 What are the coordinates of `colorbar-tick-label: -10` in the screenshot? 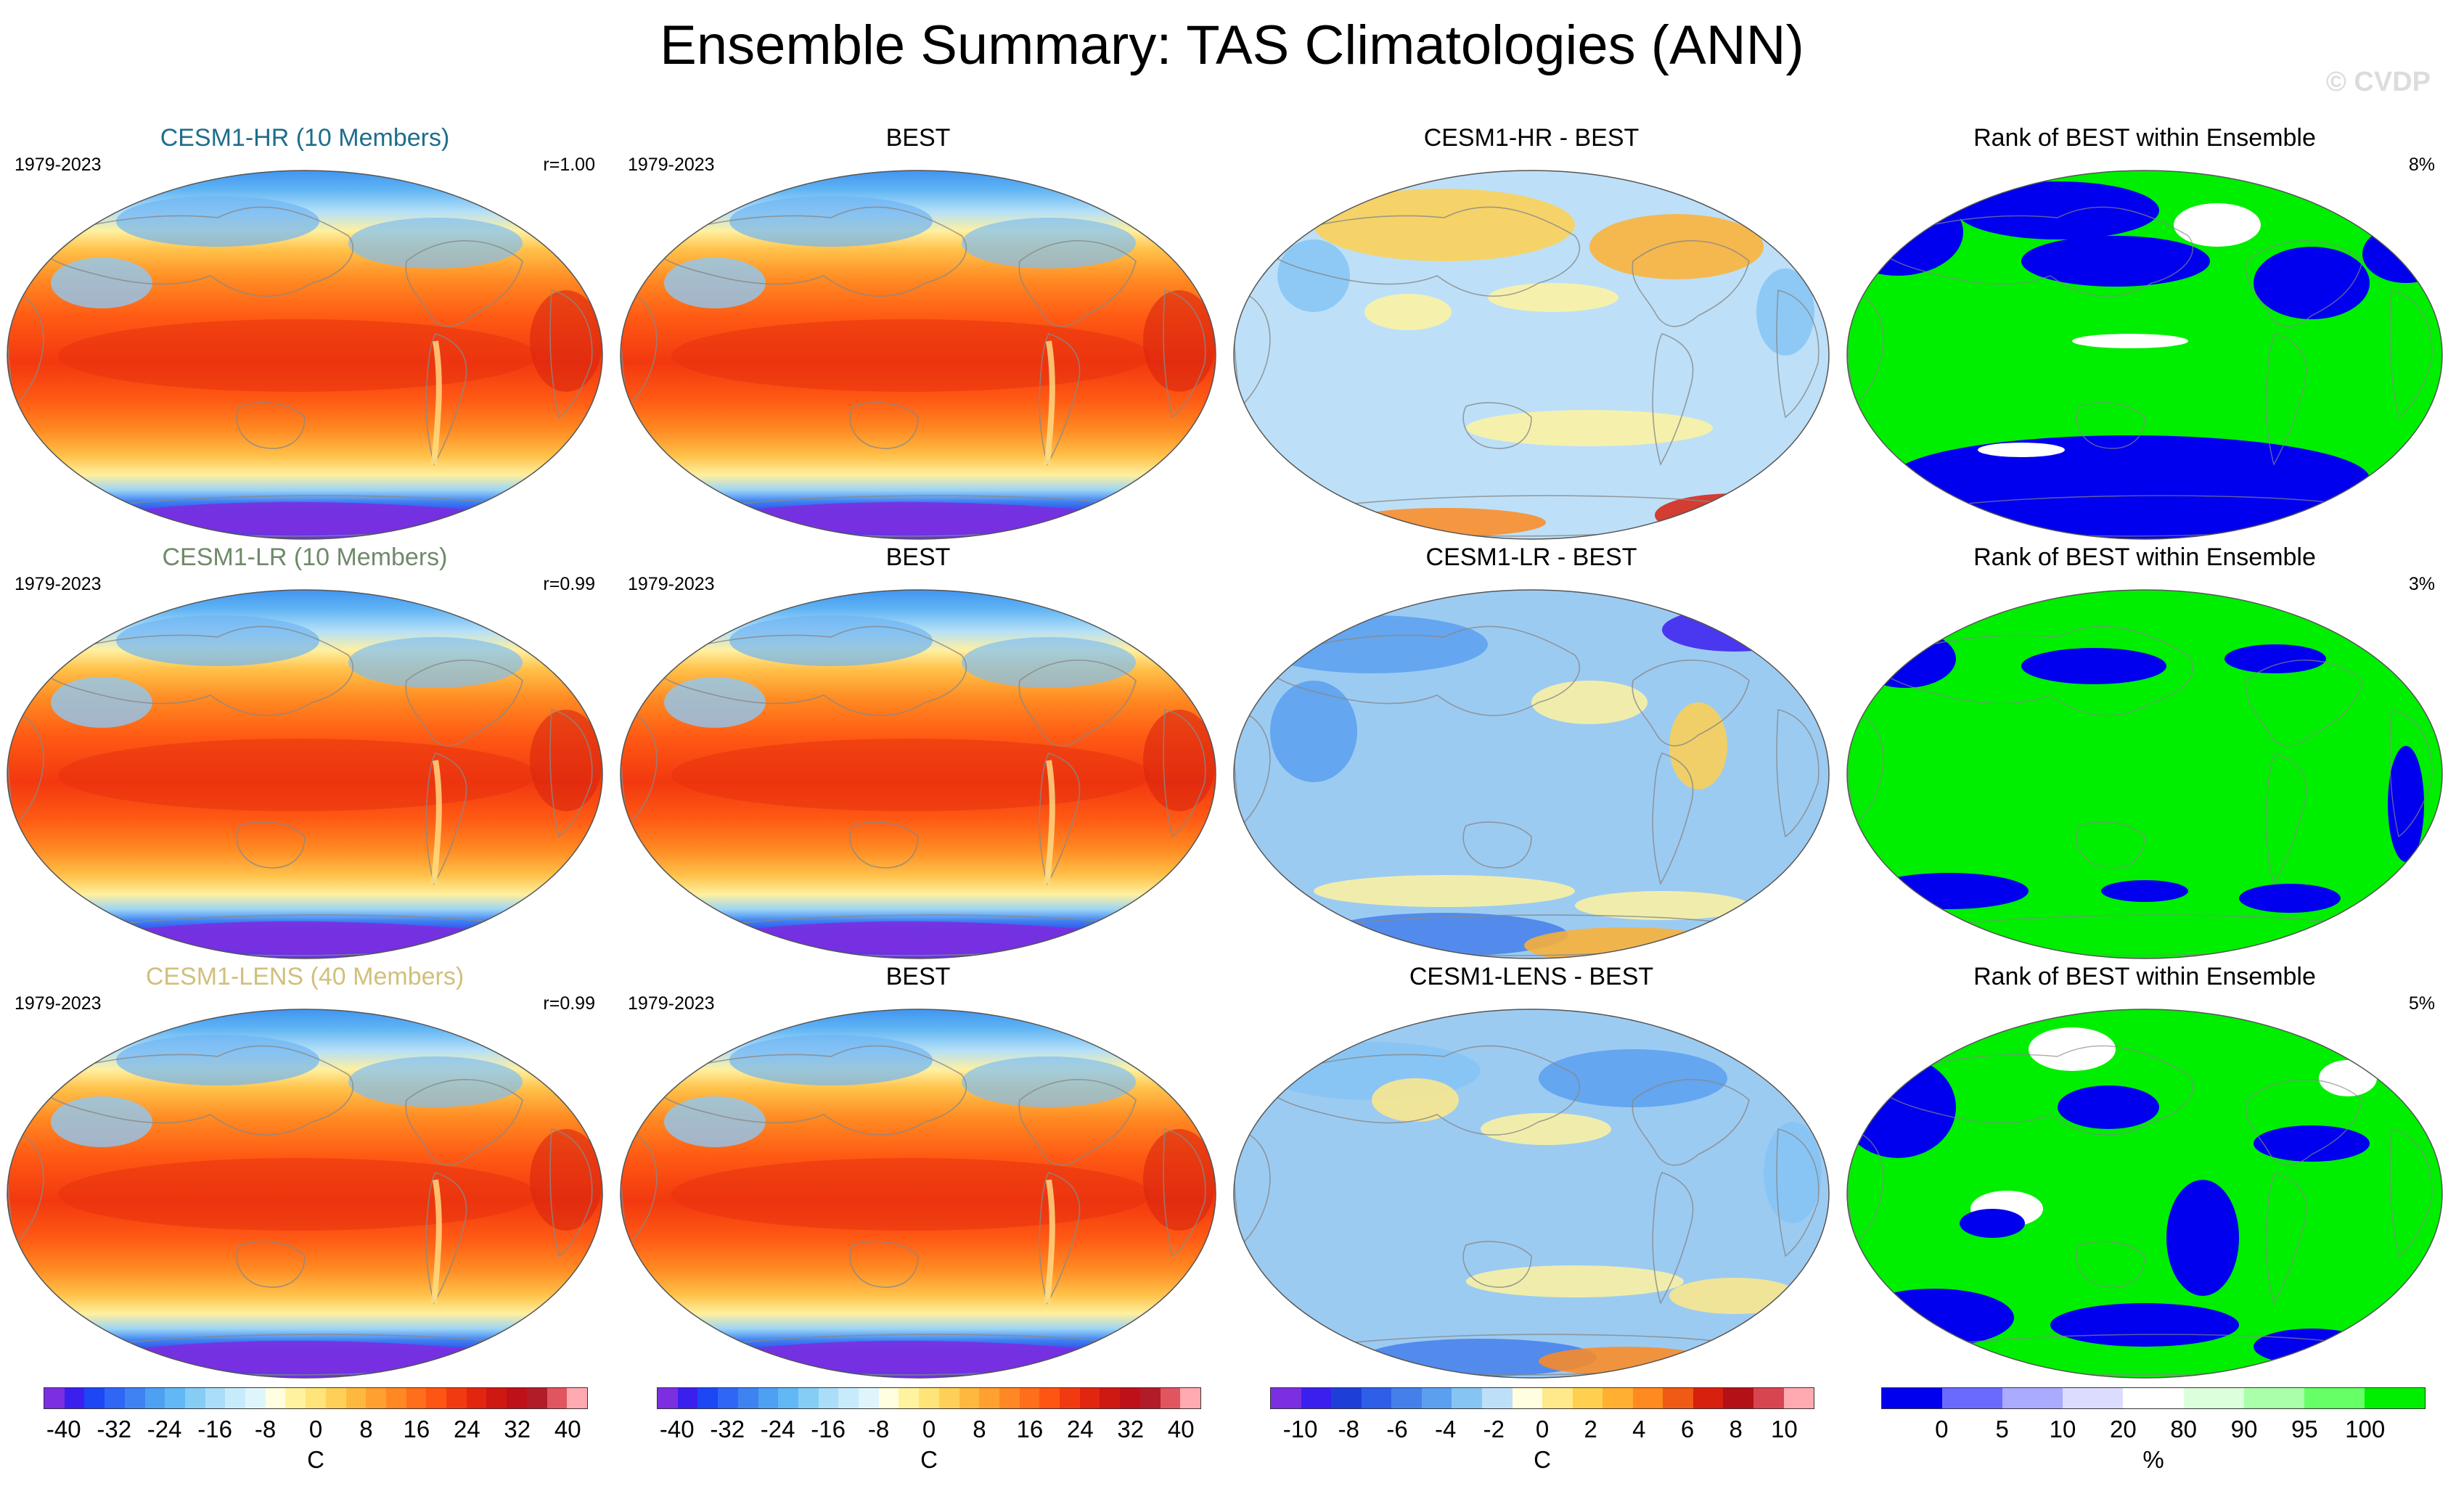 It's located at (1300, 1429).